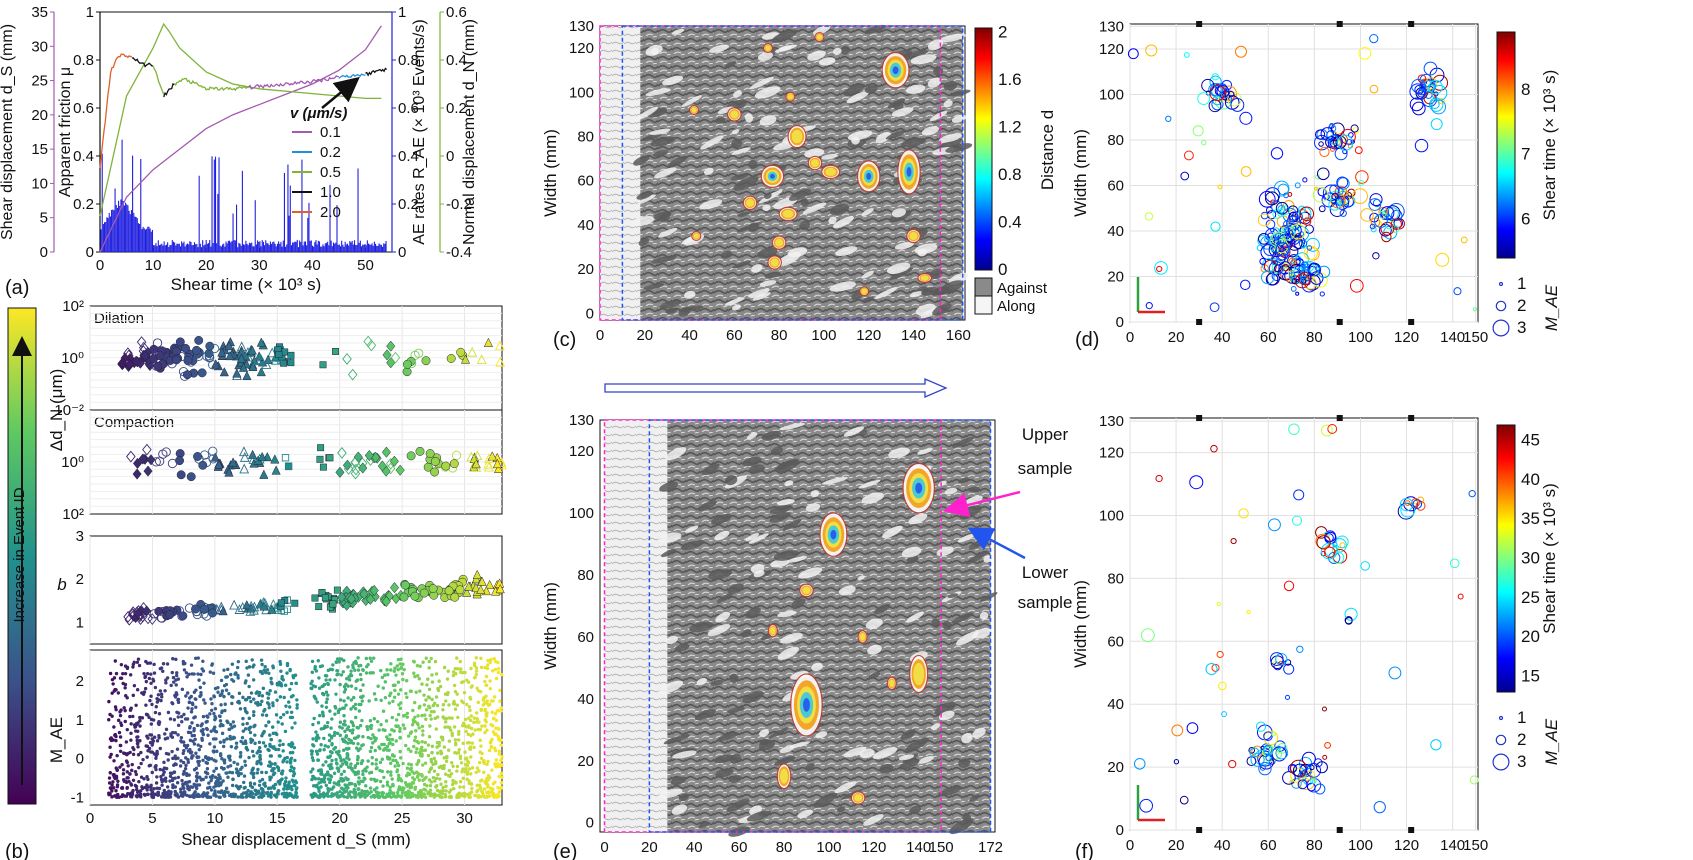  I want to click on colorbar-label-map: Shear time (× 10³ s), so click(1549, 558).